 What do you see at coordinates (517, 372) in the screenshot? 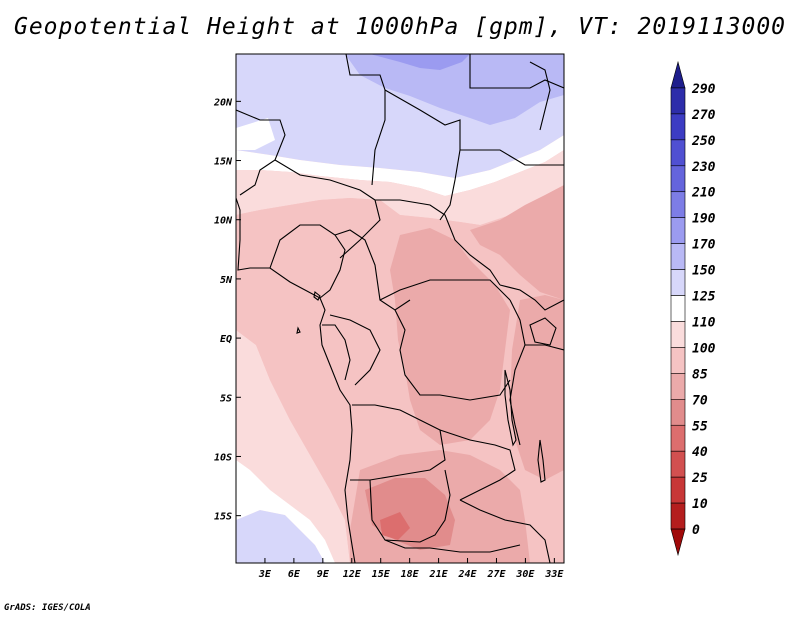
I see `border-east-africa` at bounding box center [517, 372].